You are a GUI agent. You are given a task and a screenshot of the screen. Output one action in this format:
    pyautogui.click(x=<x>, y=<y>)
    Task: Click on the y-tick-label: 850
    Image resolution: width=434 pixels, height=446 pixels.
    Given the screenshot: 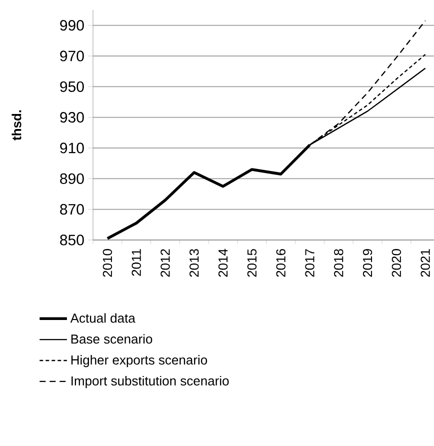 What is the action you would take?
    pyautogui.click(x=72, y=240)
    